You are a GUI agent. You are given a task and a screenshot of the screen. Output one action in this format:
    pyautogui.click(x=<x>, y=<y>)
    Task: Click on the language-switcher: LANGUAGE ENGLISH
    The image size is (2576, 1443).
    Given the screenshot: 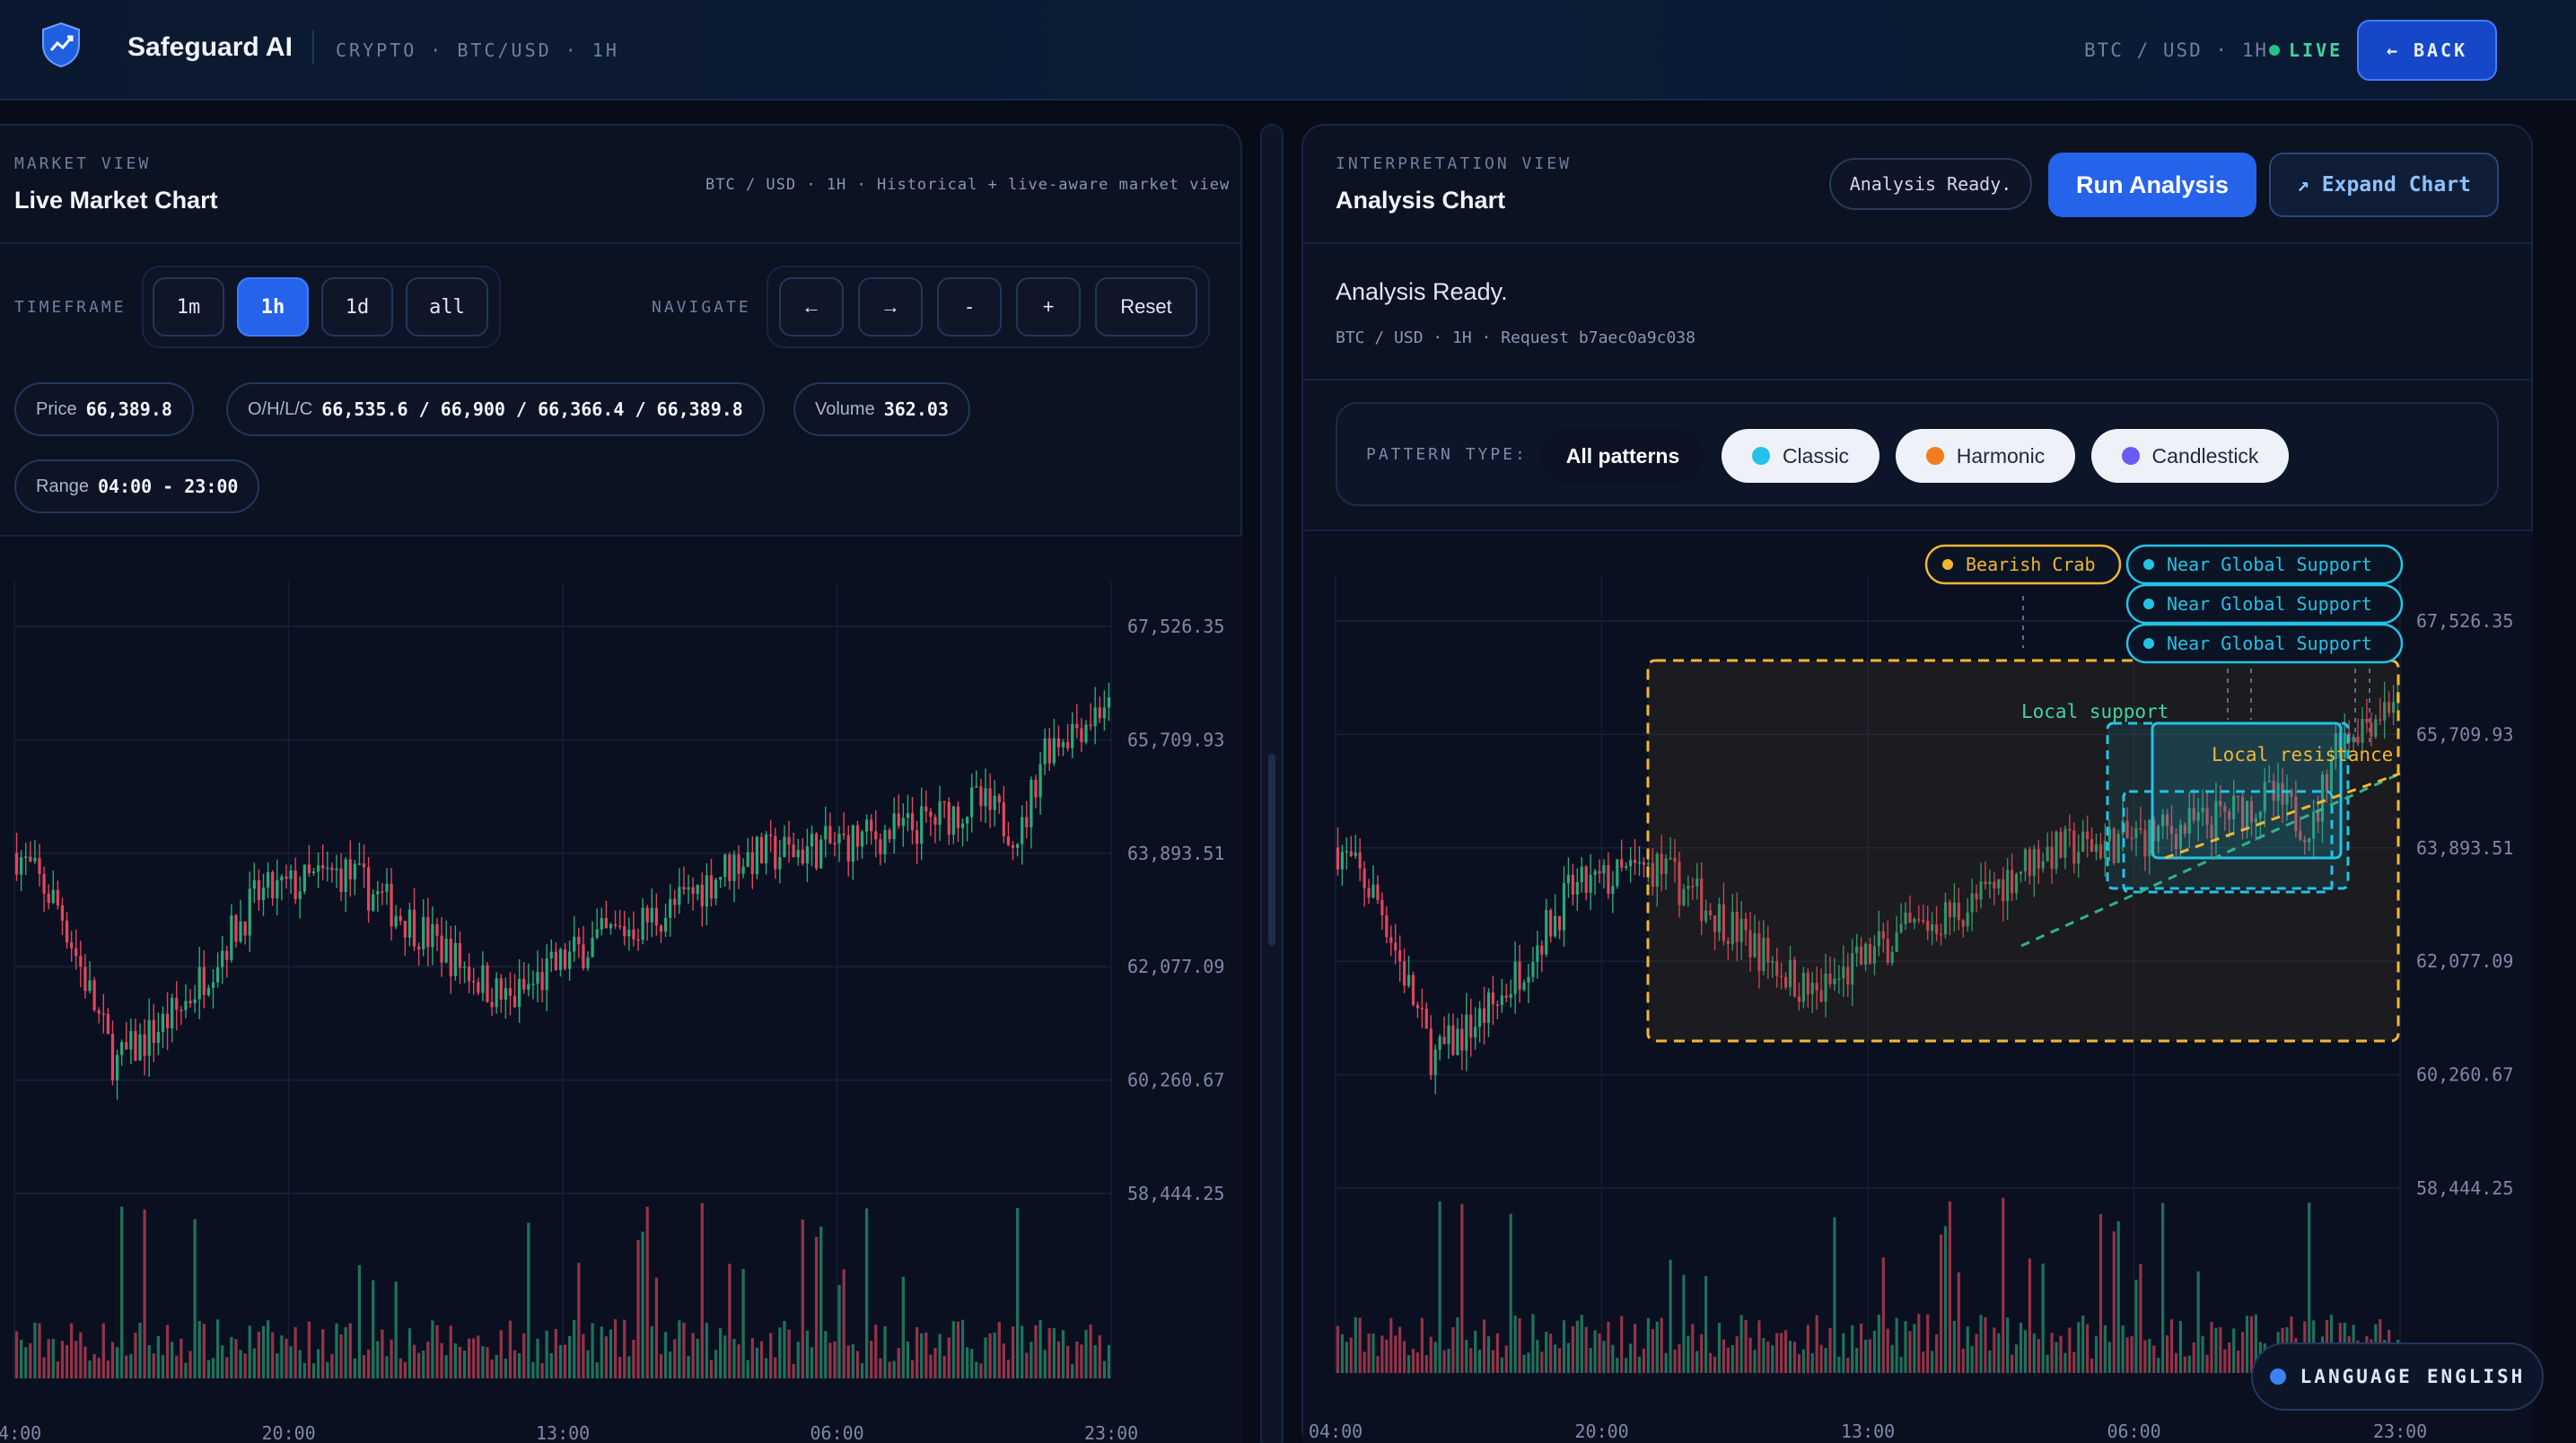 What is the action you would take?
    pyautogui.click(x=2397, y=1376)
    